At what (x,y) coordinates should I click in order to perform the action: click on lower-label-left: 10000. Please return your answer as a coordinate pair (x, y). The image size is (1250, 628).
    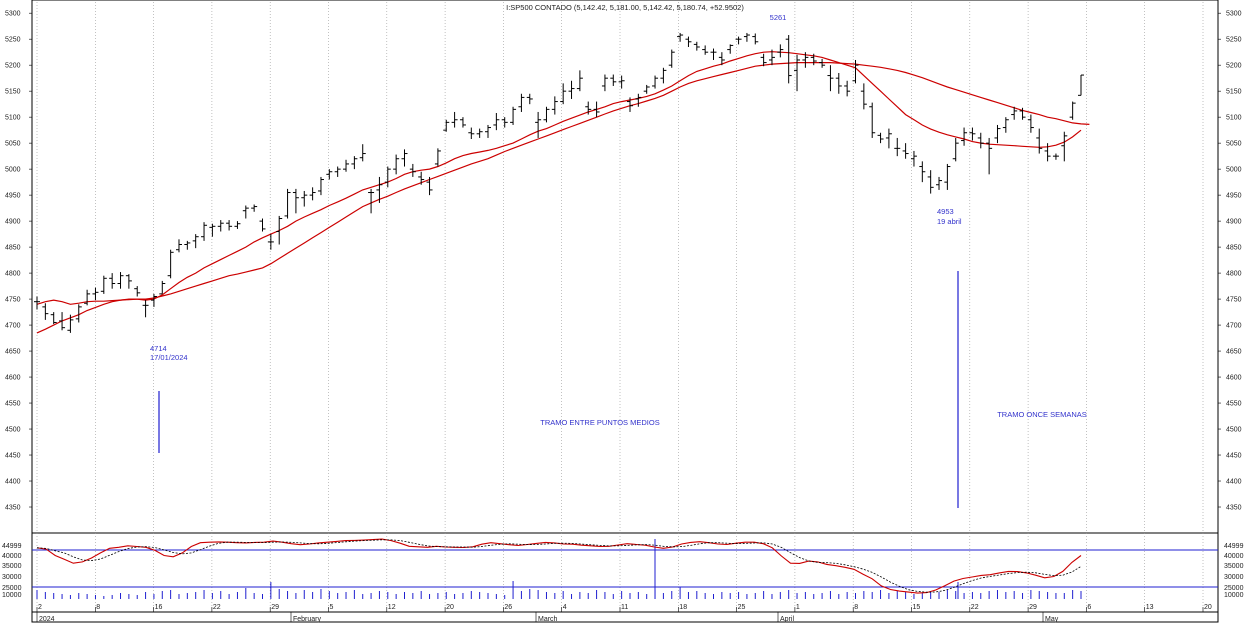
    Looking at the image, I should click on (12, 595).